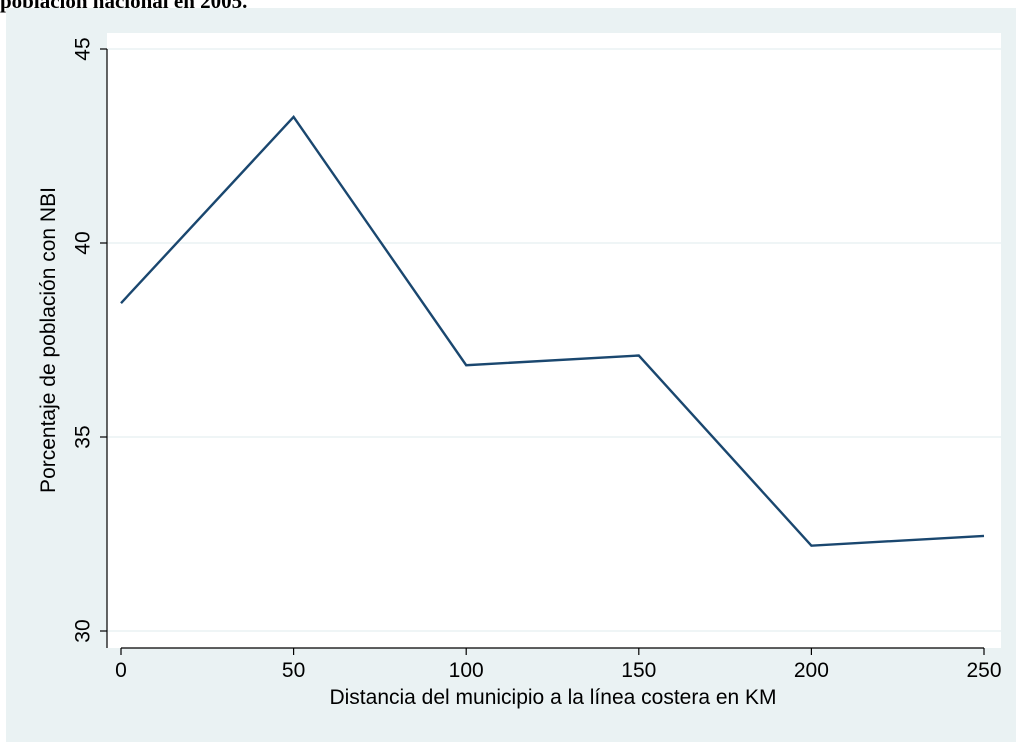  I want to click on y-tick-label: 35, so click(83, 436).